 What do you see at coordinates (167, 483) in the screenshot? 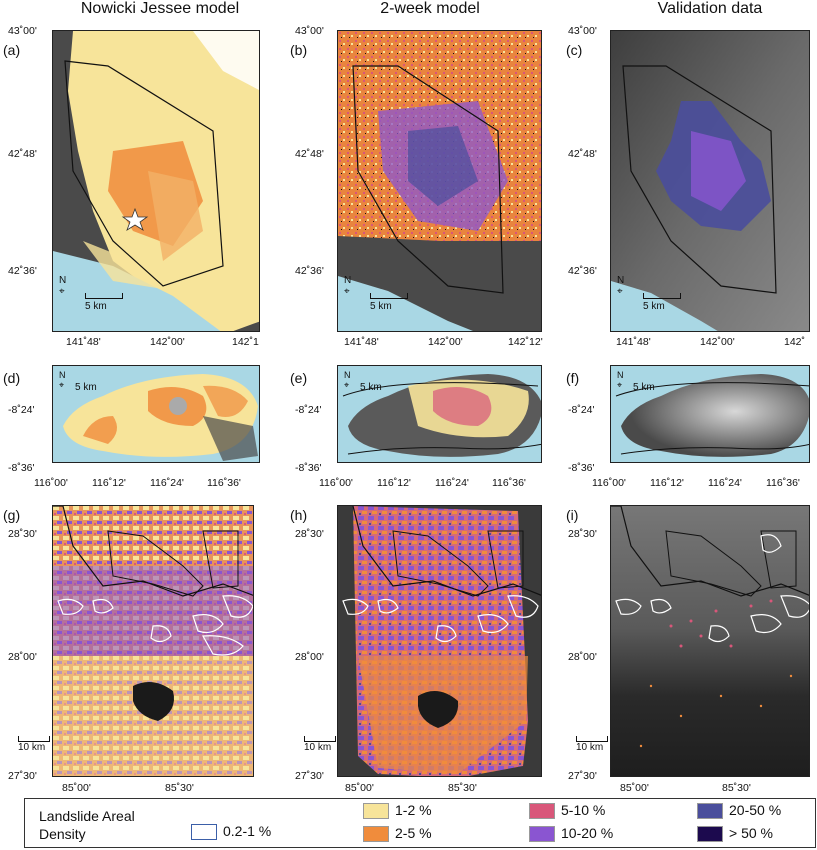
I see `lon-tick-d-3: 116˚24'` at bounding box center [167, 483].